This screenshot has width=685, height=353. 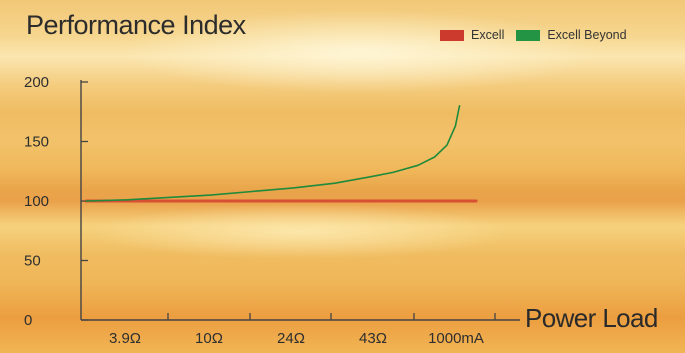 I want to click on y-tick-label: 200, so click(x=36, y=82).